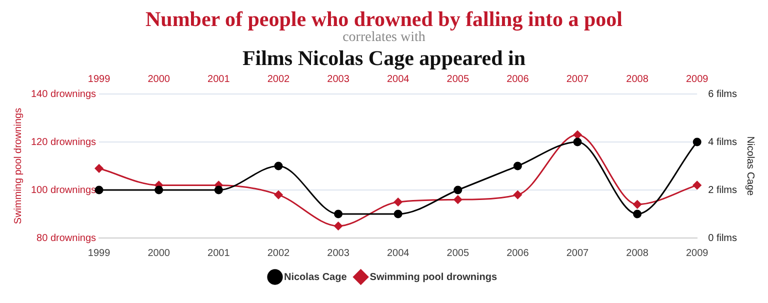 The width and height of the screenshot is (768, 303). Describe the element at coordinates (577, 253) in the screenshot. I see `category-label: 2007` at that location.